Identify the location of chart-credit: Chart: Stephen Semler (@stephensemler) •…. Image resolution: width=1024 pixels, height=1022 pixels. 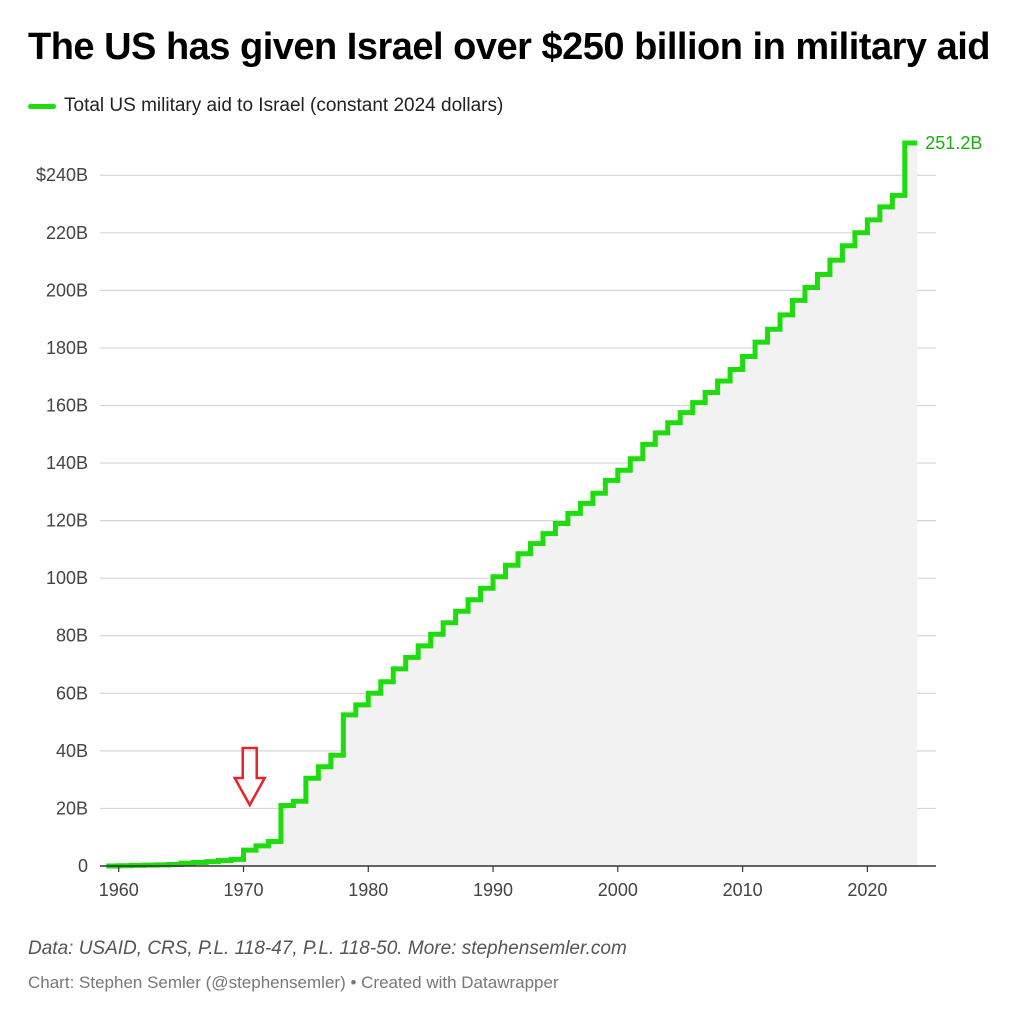
(293, 982).